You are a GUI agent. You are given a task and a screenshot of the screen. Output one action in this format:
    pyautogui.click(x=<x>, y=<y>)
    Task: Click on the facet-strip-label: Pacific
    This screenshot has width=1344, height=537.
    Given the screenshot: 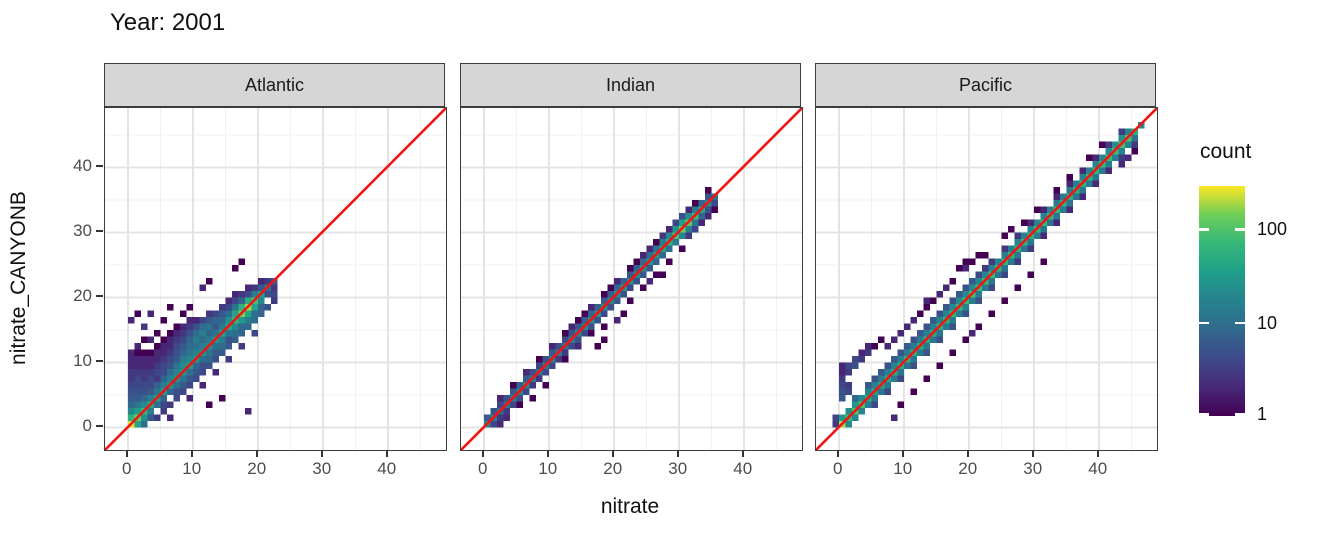 What is the action you would take?
    pyautogui.click(x=985, y=84)
    